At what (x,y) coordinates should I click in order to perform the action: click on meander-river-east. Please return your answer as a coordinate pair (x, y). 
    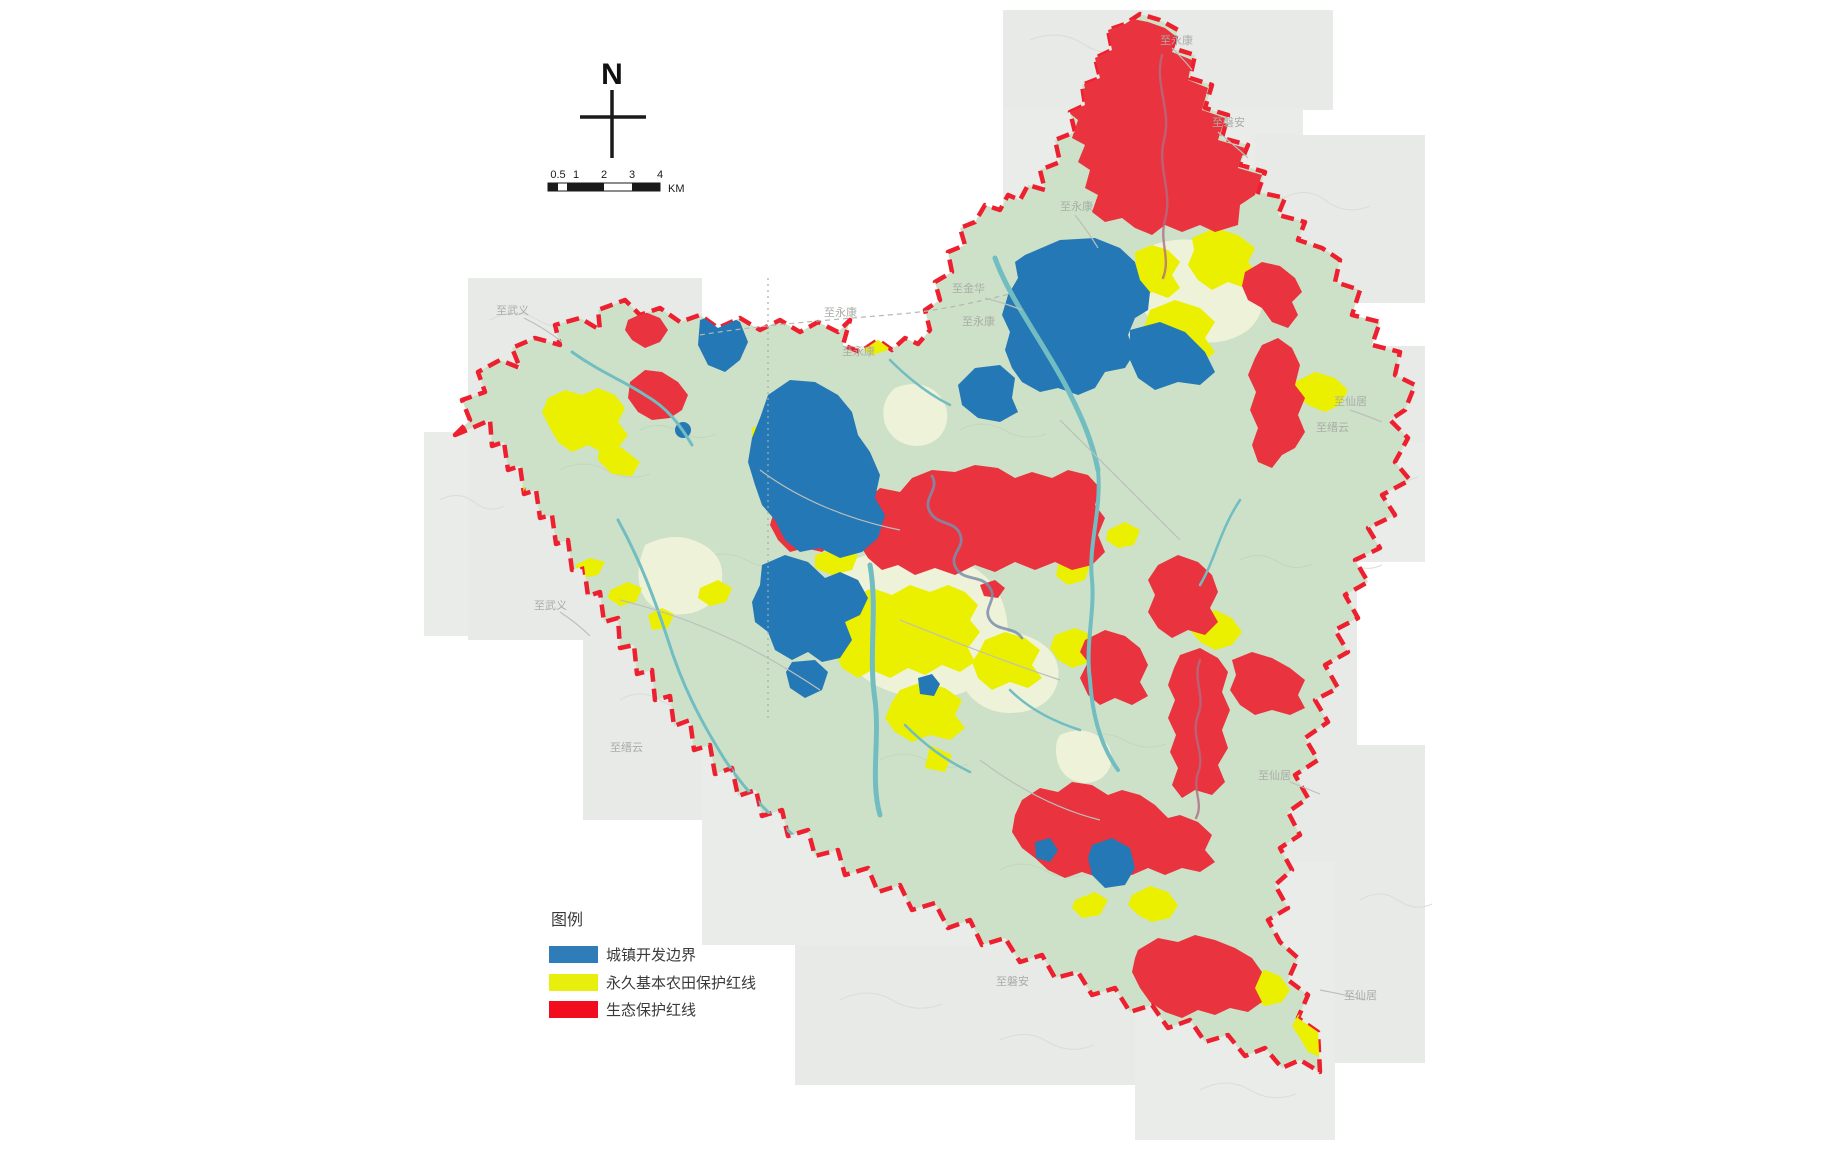
    Looking at the image, I should click on (1198, 739).